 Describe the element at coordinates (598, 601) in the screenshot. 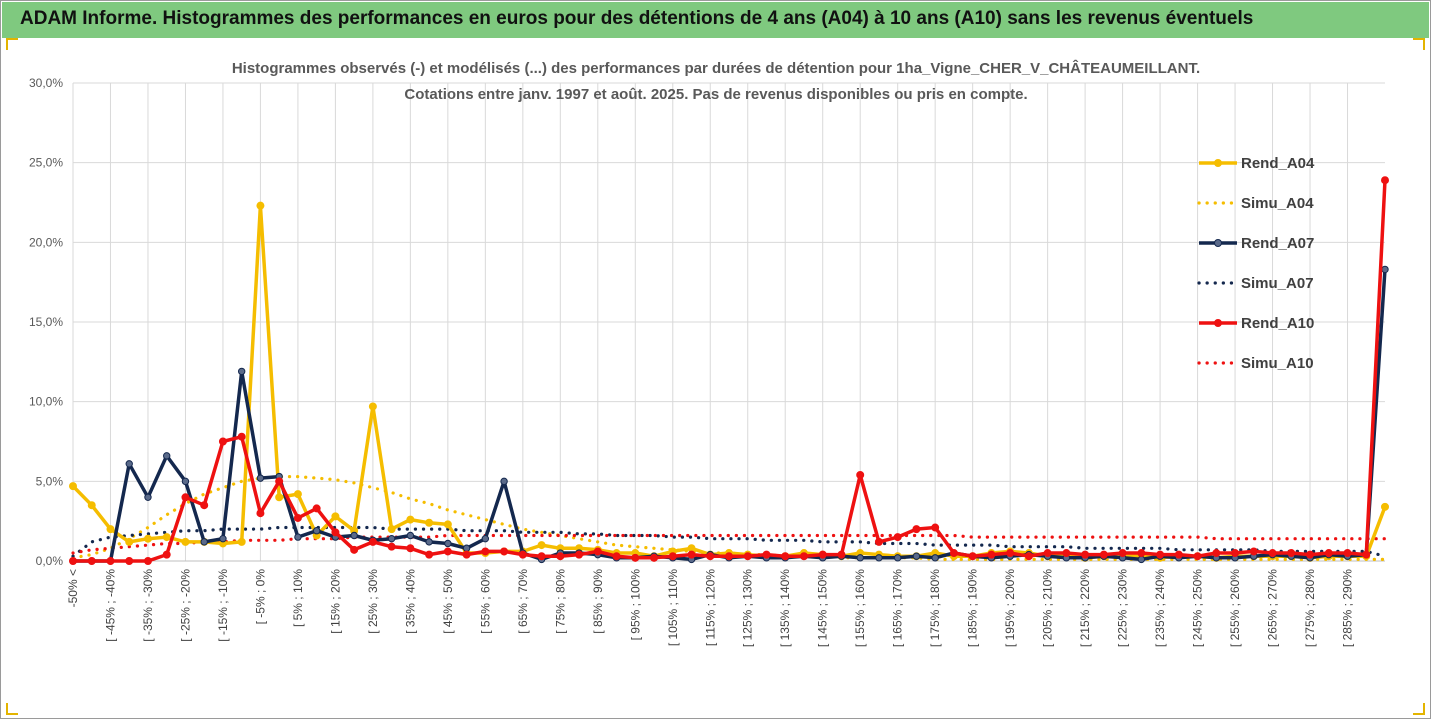

I see `x-tick-label: [ 85% ; 90%` at that location.